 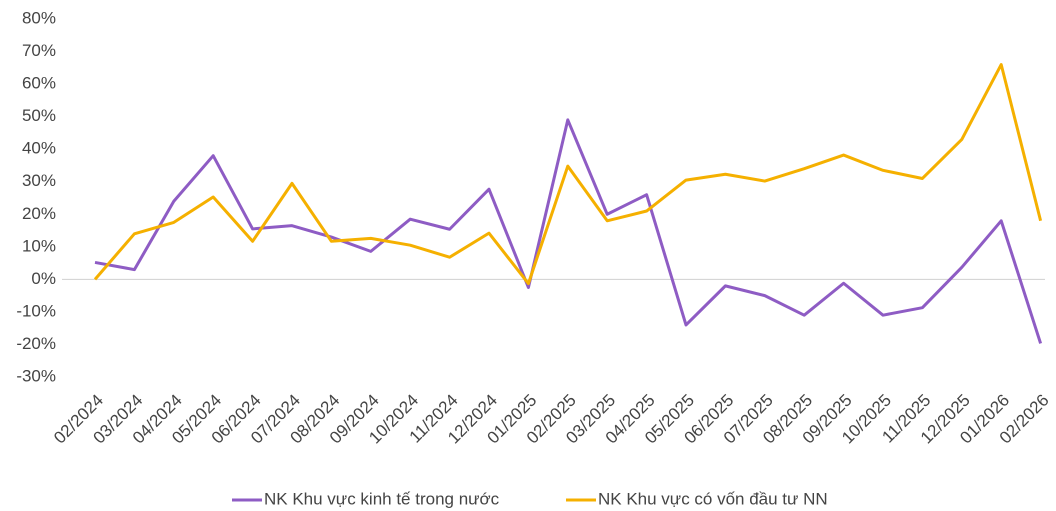 I want to click on legend-label: NK Khu vực có vốn đầu tư NN, so click(x=713, y=498).